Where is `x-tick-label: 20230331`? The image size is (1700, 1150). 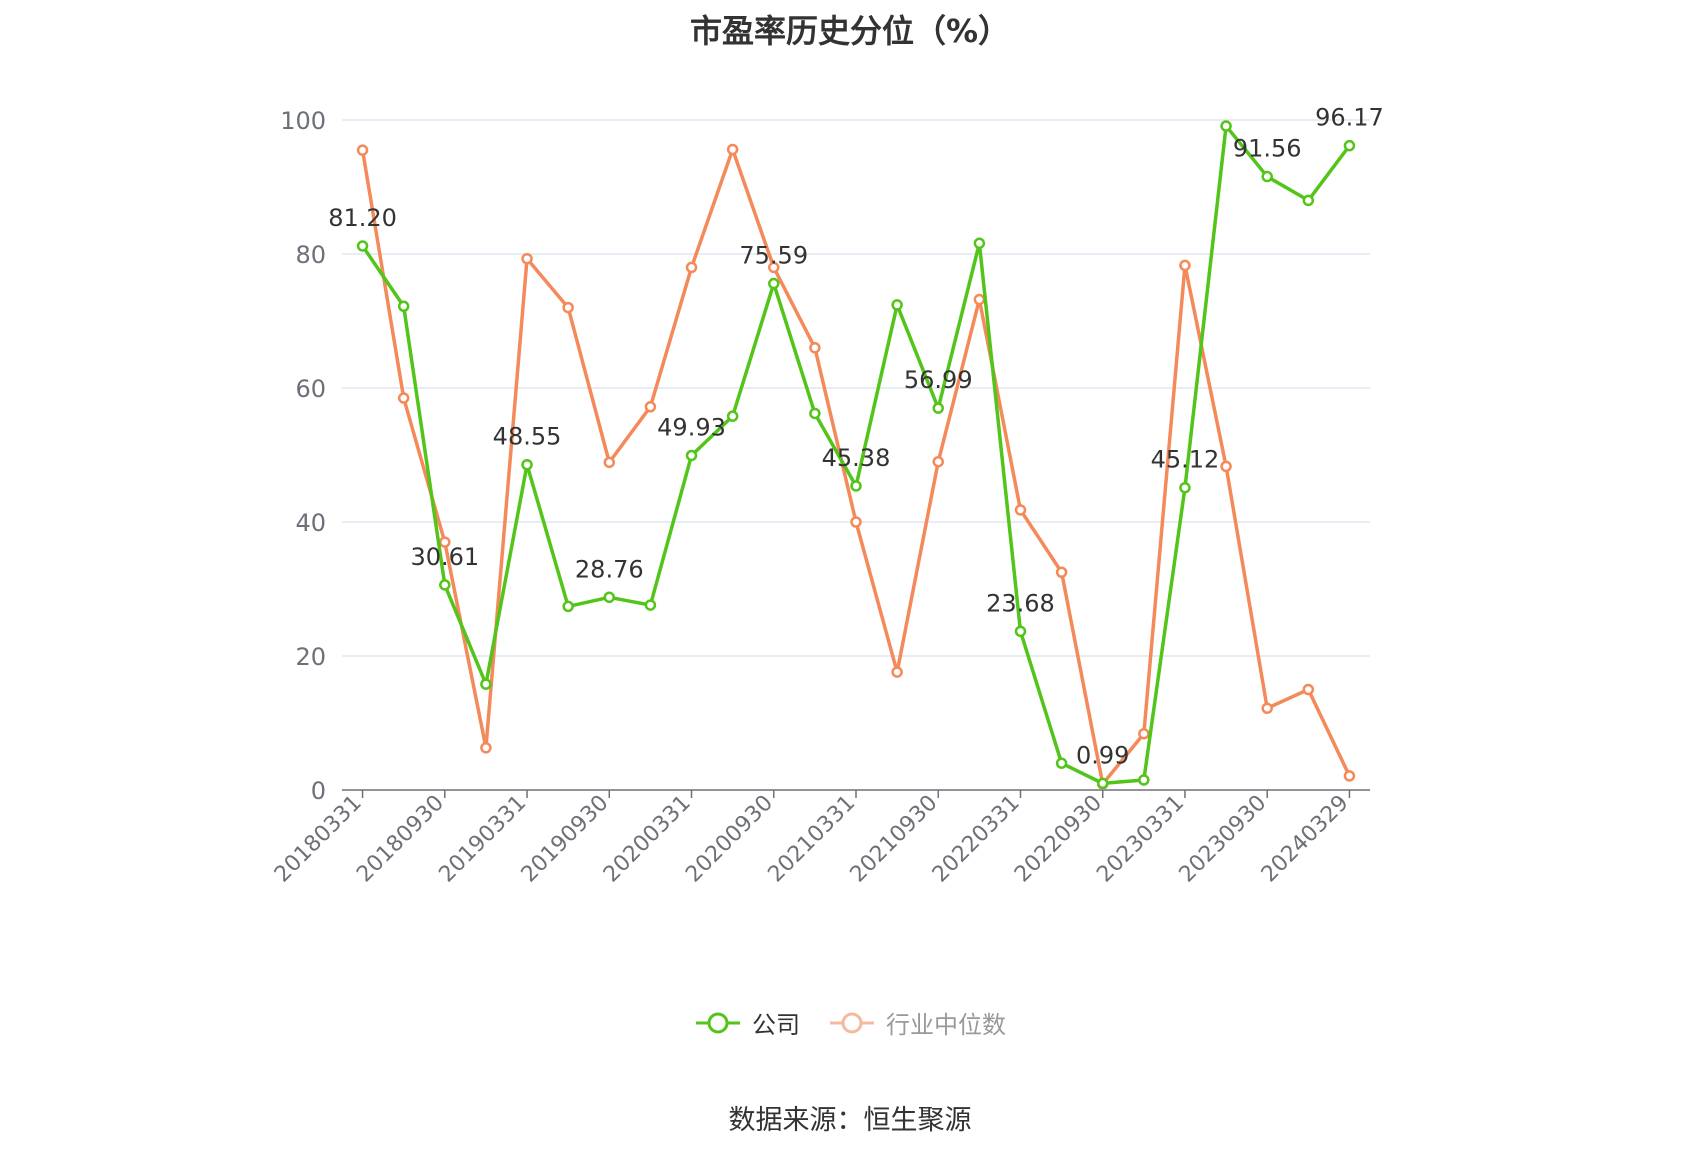 x-tick-label: 20230331 is located at coordinates (1140, 839).